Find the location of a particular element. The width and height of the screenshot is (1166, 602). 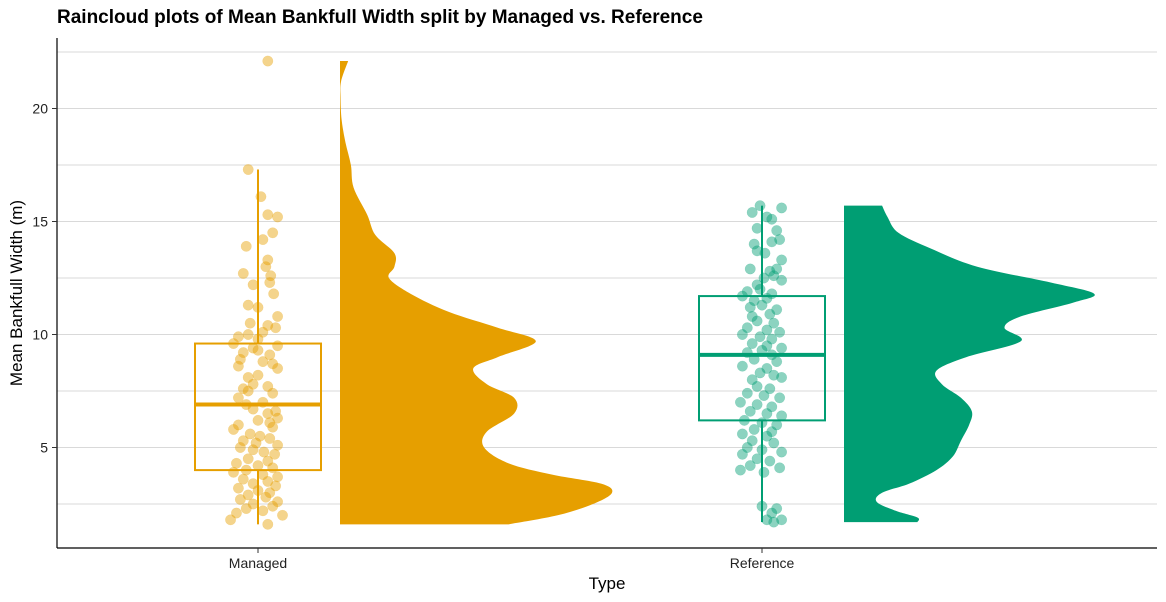

y-axis-title: Mean Bankfull Width (m) is located at coordinates (16, 293).